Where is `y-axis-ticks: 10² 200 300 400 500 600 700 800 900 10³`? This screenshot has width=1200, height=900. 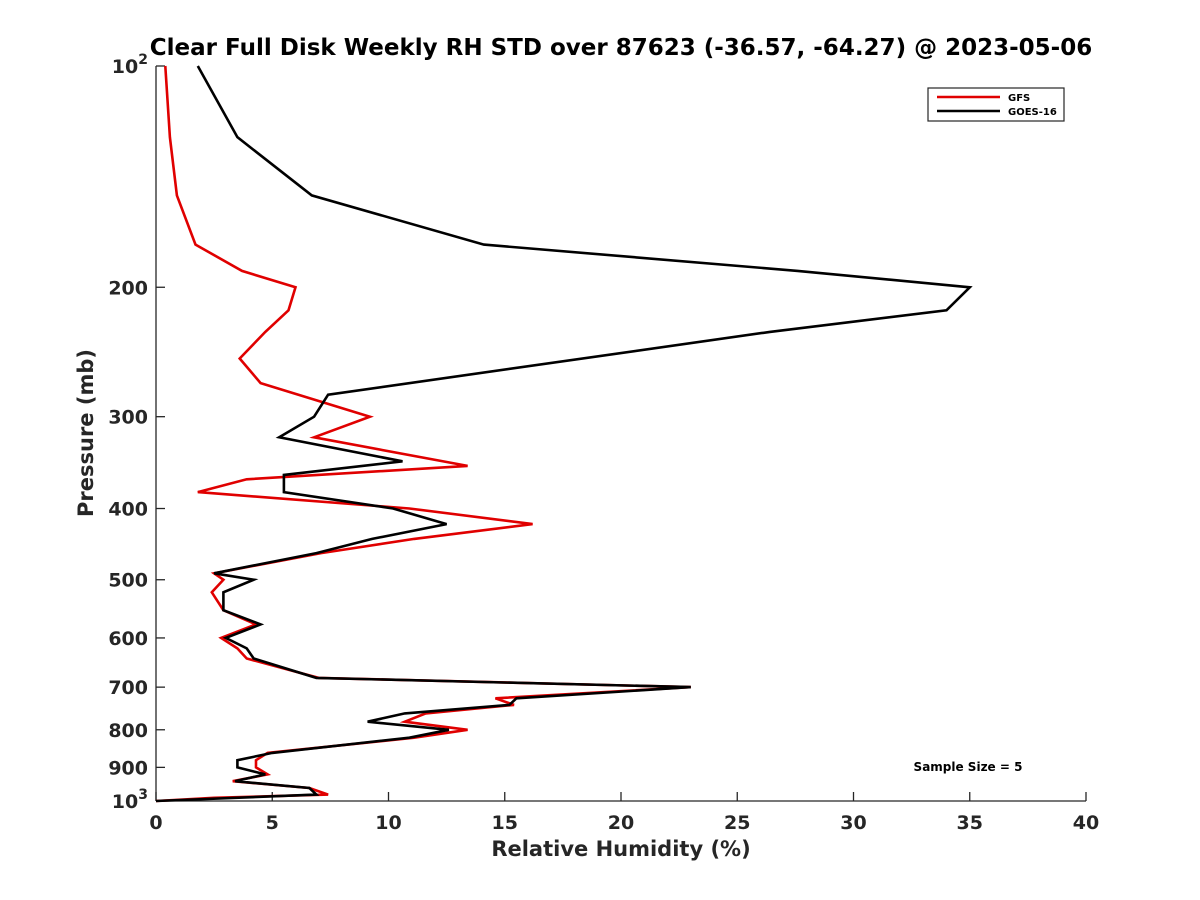
y-axis-ticks: 10² 200 300 400 500 600 700 800 900 10³ is located at coordinates (136, 432).